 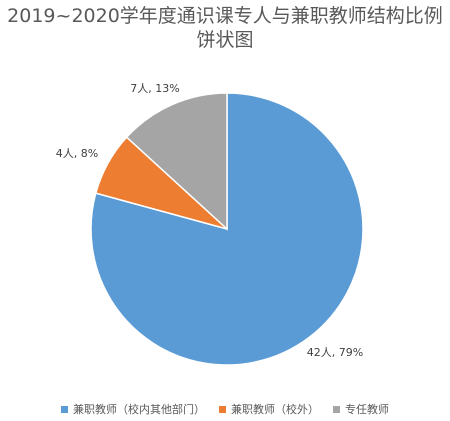 I want to click on data-label-1: 4人, 8%, so click(x=77, y=153).